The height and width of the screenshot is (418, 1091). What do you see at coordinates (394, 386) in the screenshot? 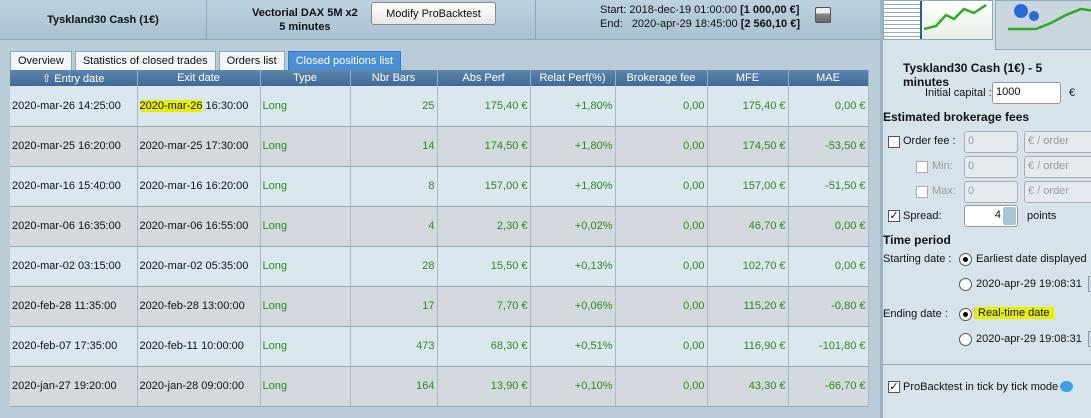
I see `table-cell: 164` at bounding box center [394, 386].